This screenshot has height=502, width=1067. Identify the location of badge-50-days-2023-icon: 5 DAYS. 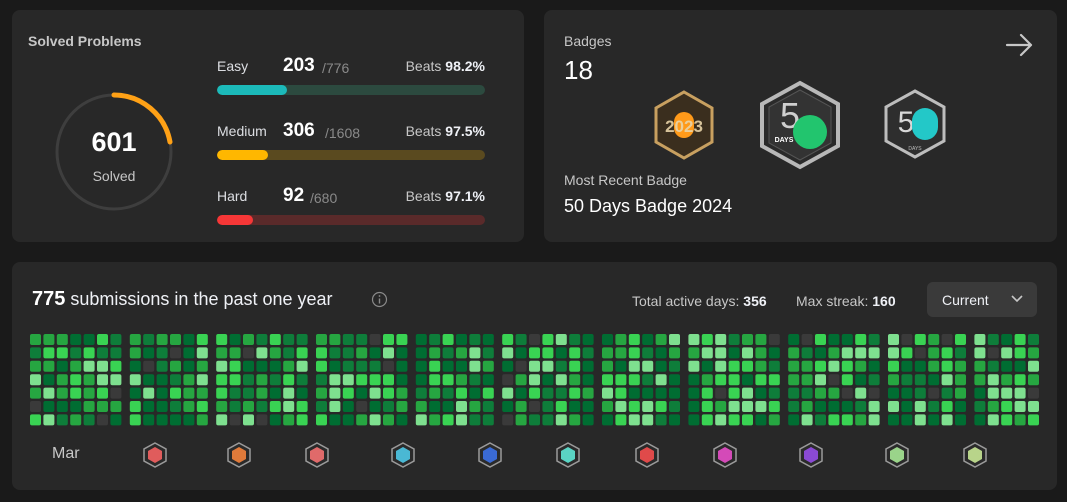
(915, 124).